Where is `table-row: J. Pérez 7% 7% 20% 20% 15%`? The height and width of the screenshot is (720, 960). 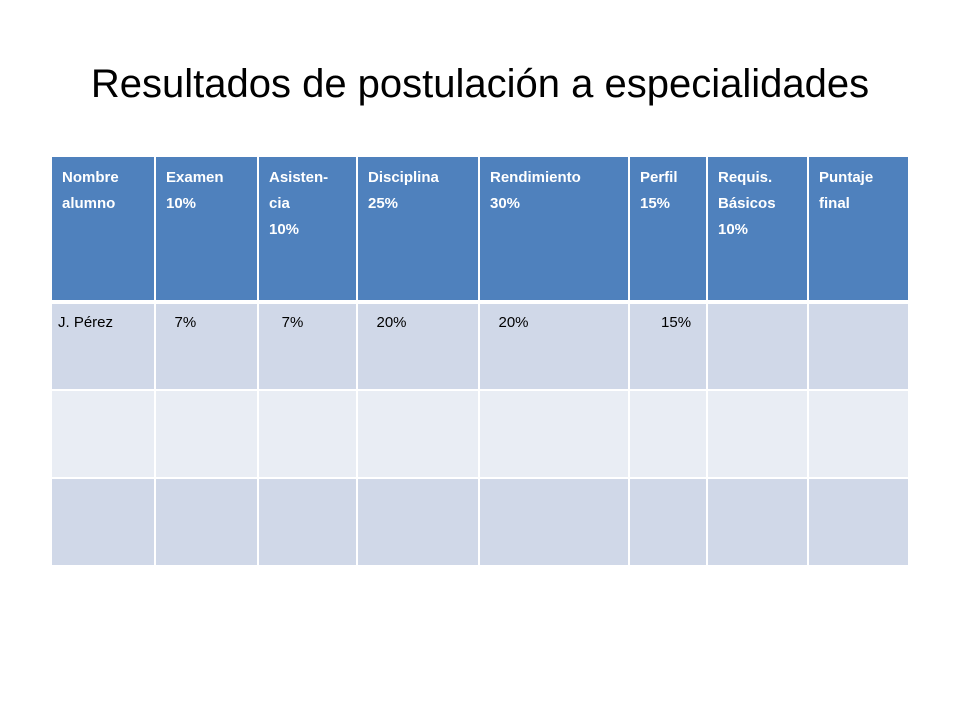 table-row: J. Pérez 7% 7% 20% 20% 15% is located at coordinates (480, 346).